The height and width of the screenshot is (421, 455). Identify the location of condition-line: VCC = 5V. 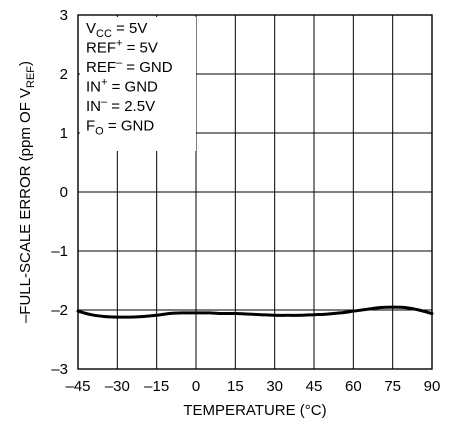
(116, 30).